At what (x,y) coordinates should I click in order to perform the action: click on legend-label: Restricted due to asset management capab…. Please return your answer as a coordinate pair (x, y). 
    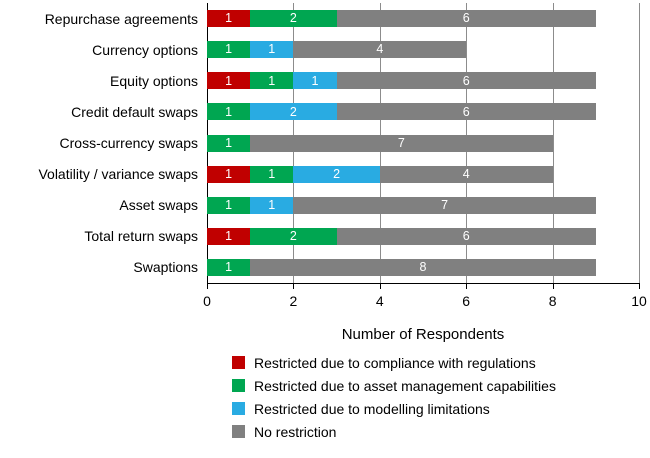
    Looking at the image, I should click on (405, 385).